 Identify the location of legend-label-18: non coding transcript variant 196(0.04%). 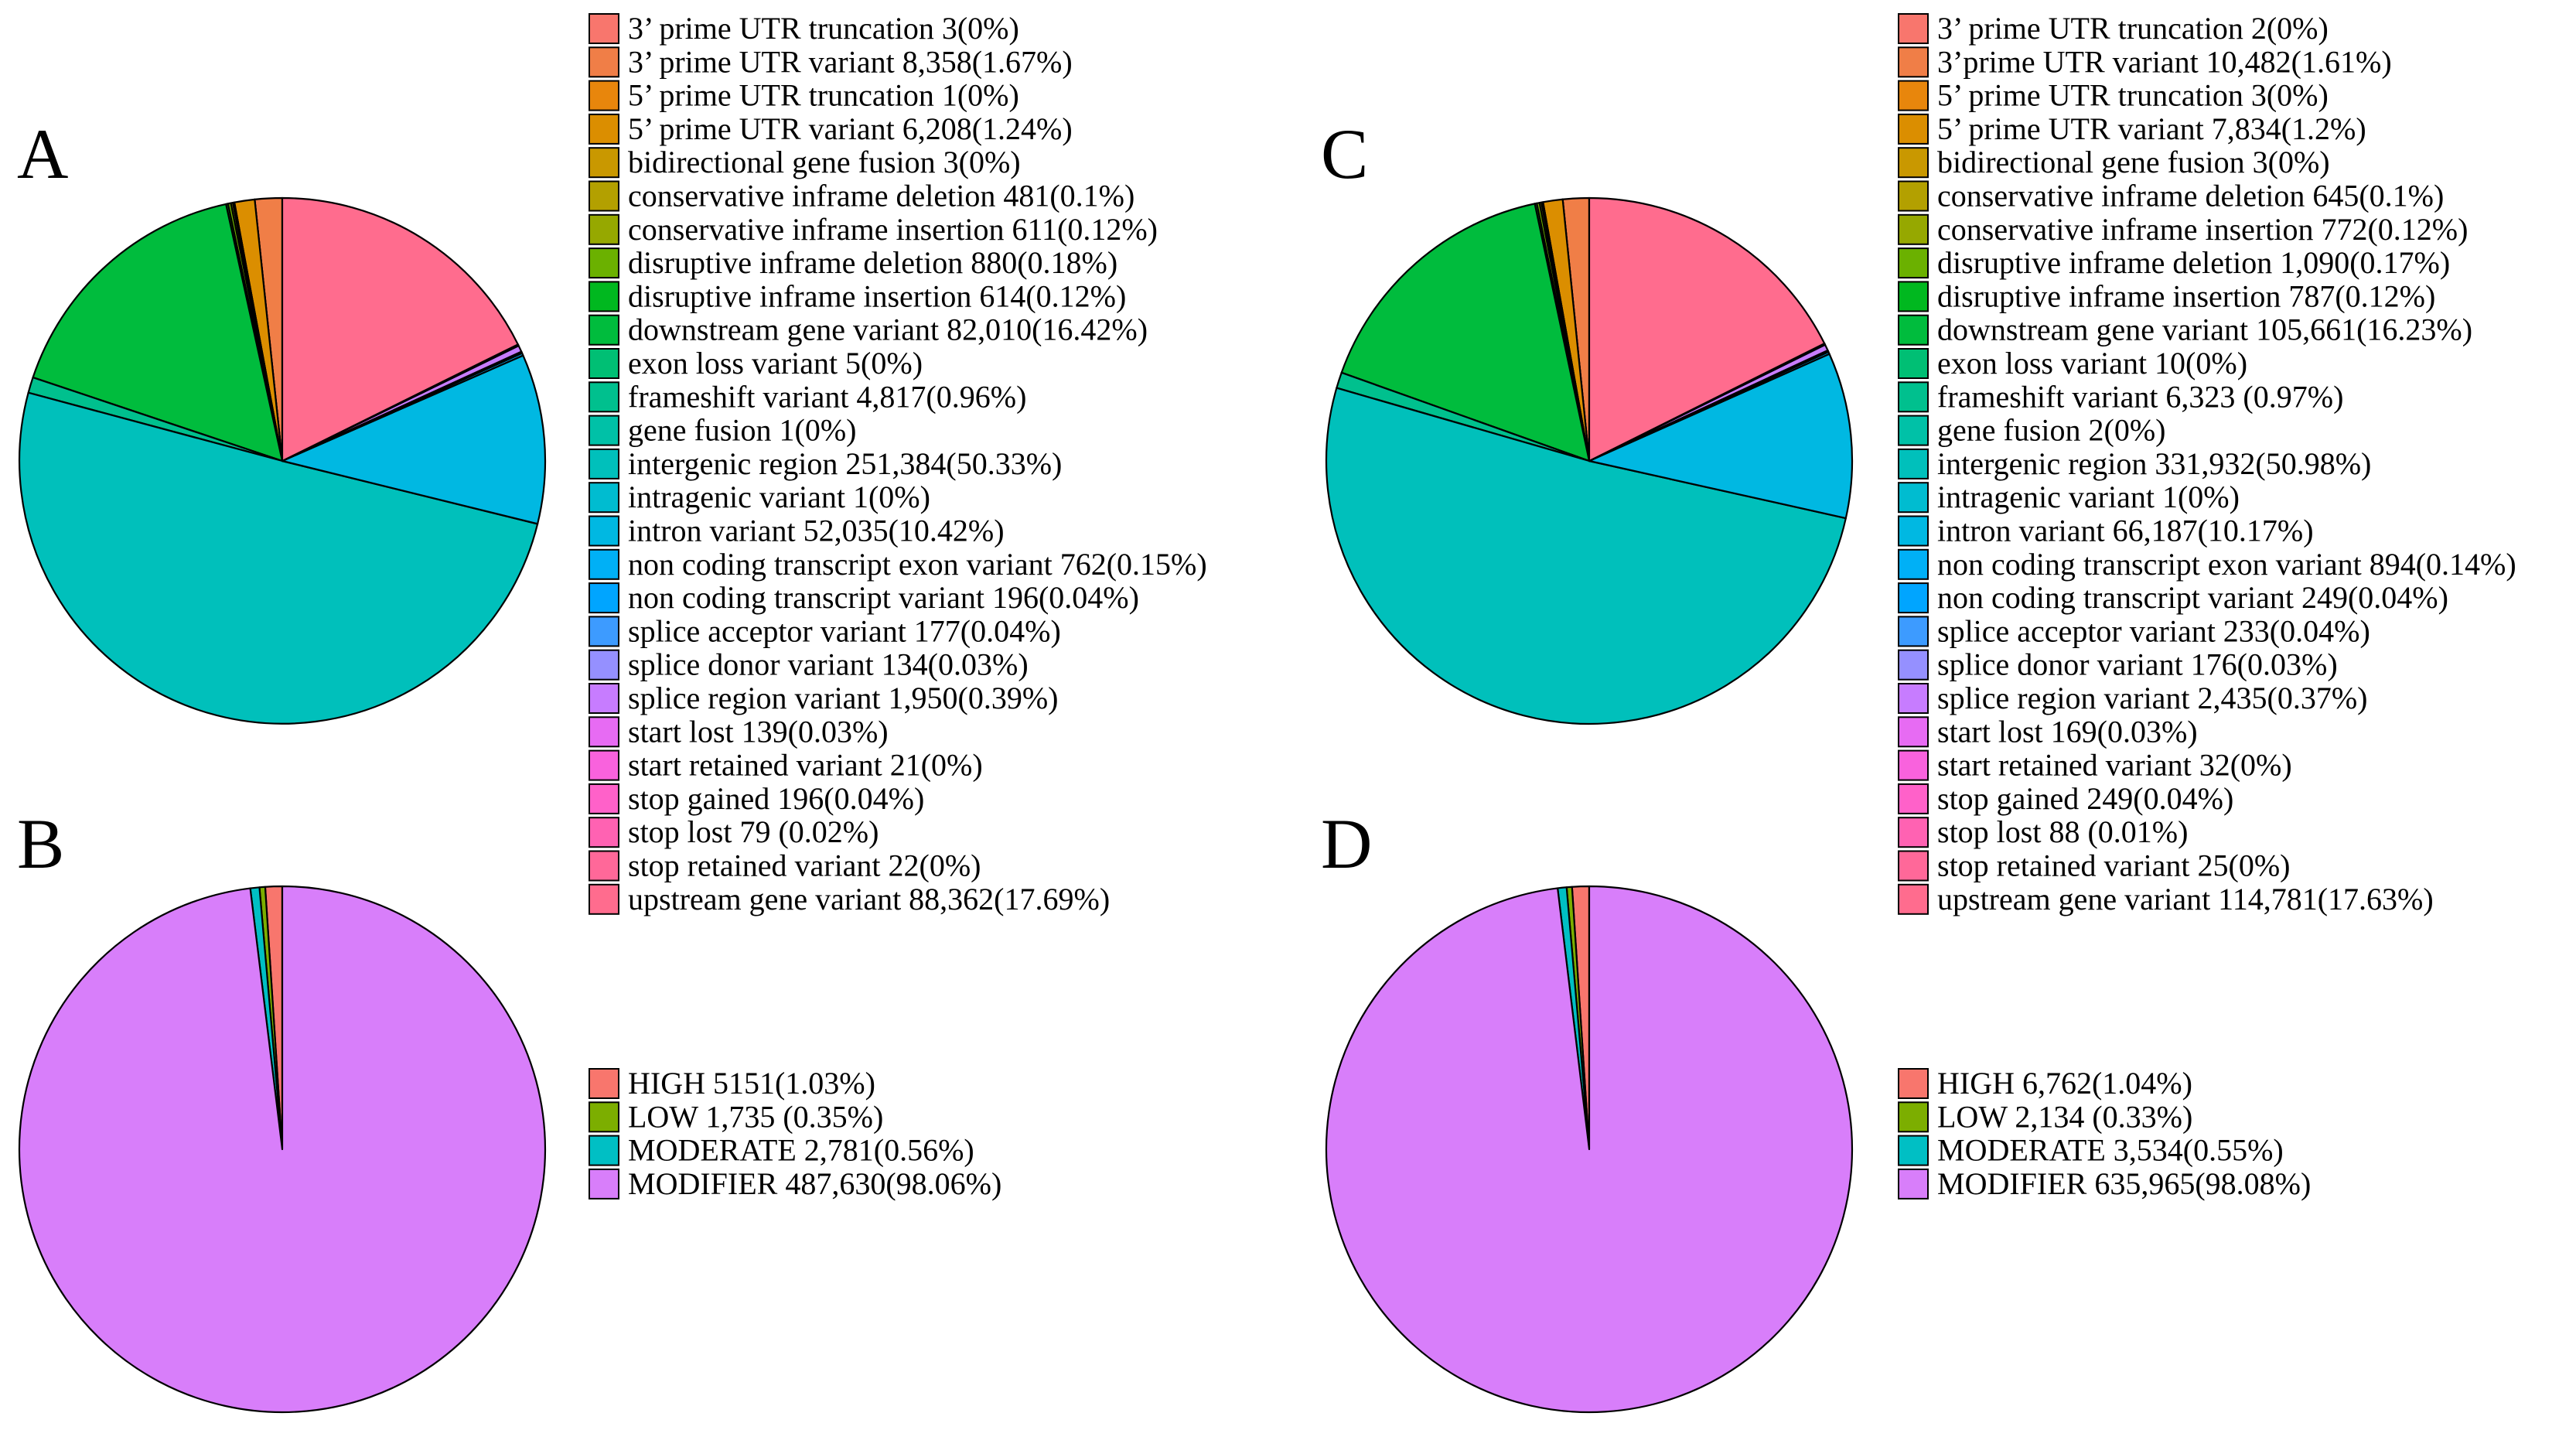
(883, 597).